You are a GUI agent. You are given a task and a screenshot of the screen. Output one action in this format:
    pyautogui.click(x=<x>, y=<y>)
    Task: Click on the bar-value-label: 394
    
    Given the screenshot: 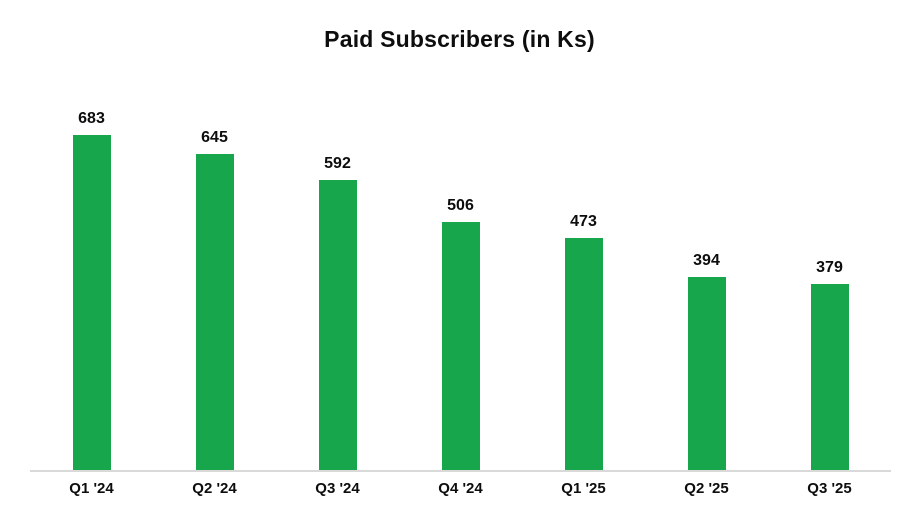 What is the action you would take?
    pyautogui.click(x=706, y=260)
    